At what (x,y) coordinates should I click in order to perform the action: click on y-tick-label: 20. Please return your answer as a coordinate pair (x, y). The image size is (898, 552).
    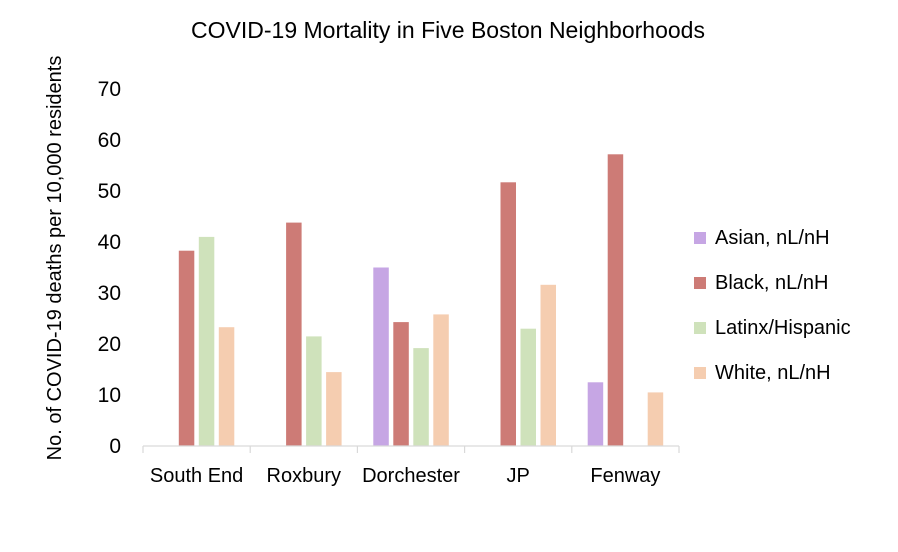
    Looking at the image, I should click on (109, 344).